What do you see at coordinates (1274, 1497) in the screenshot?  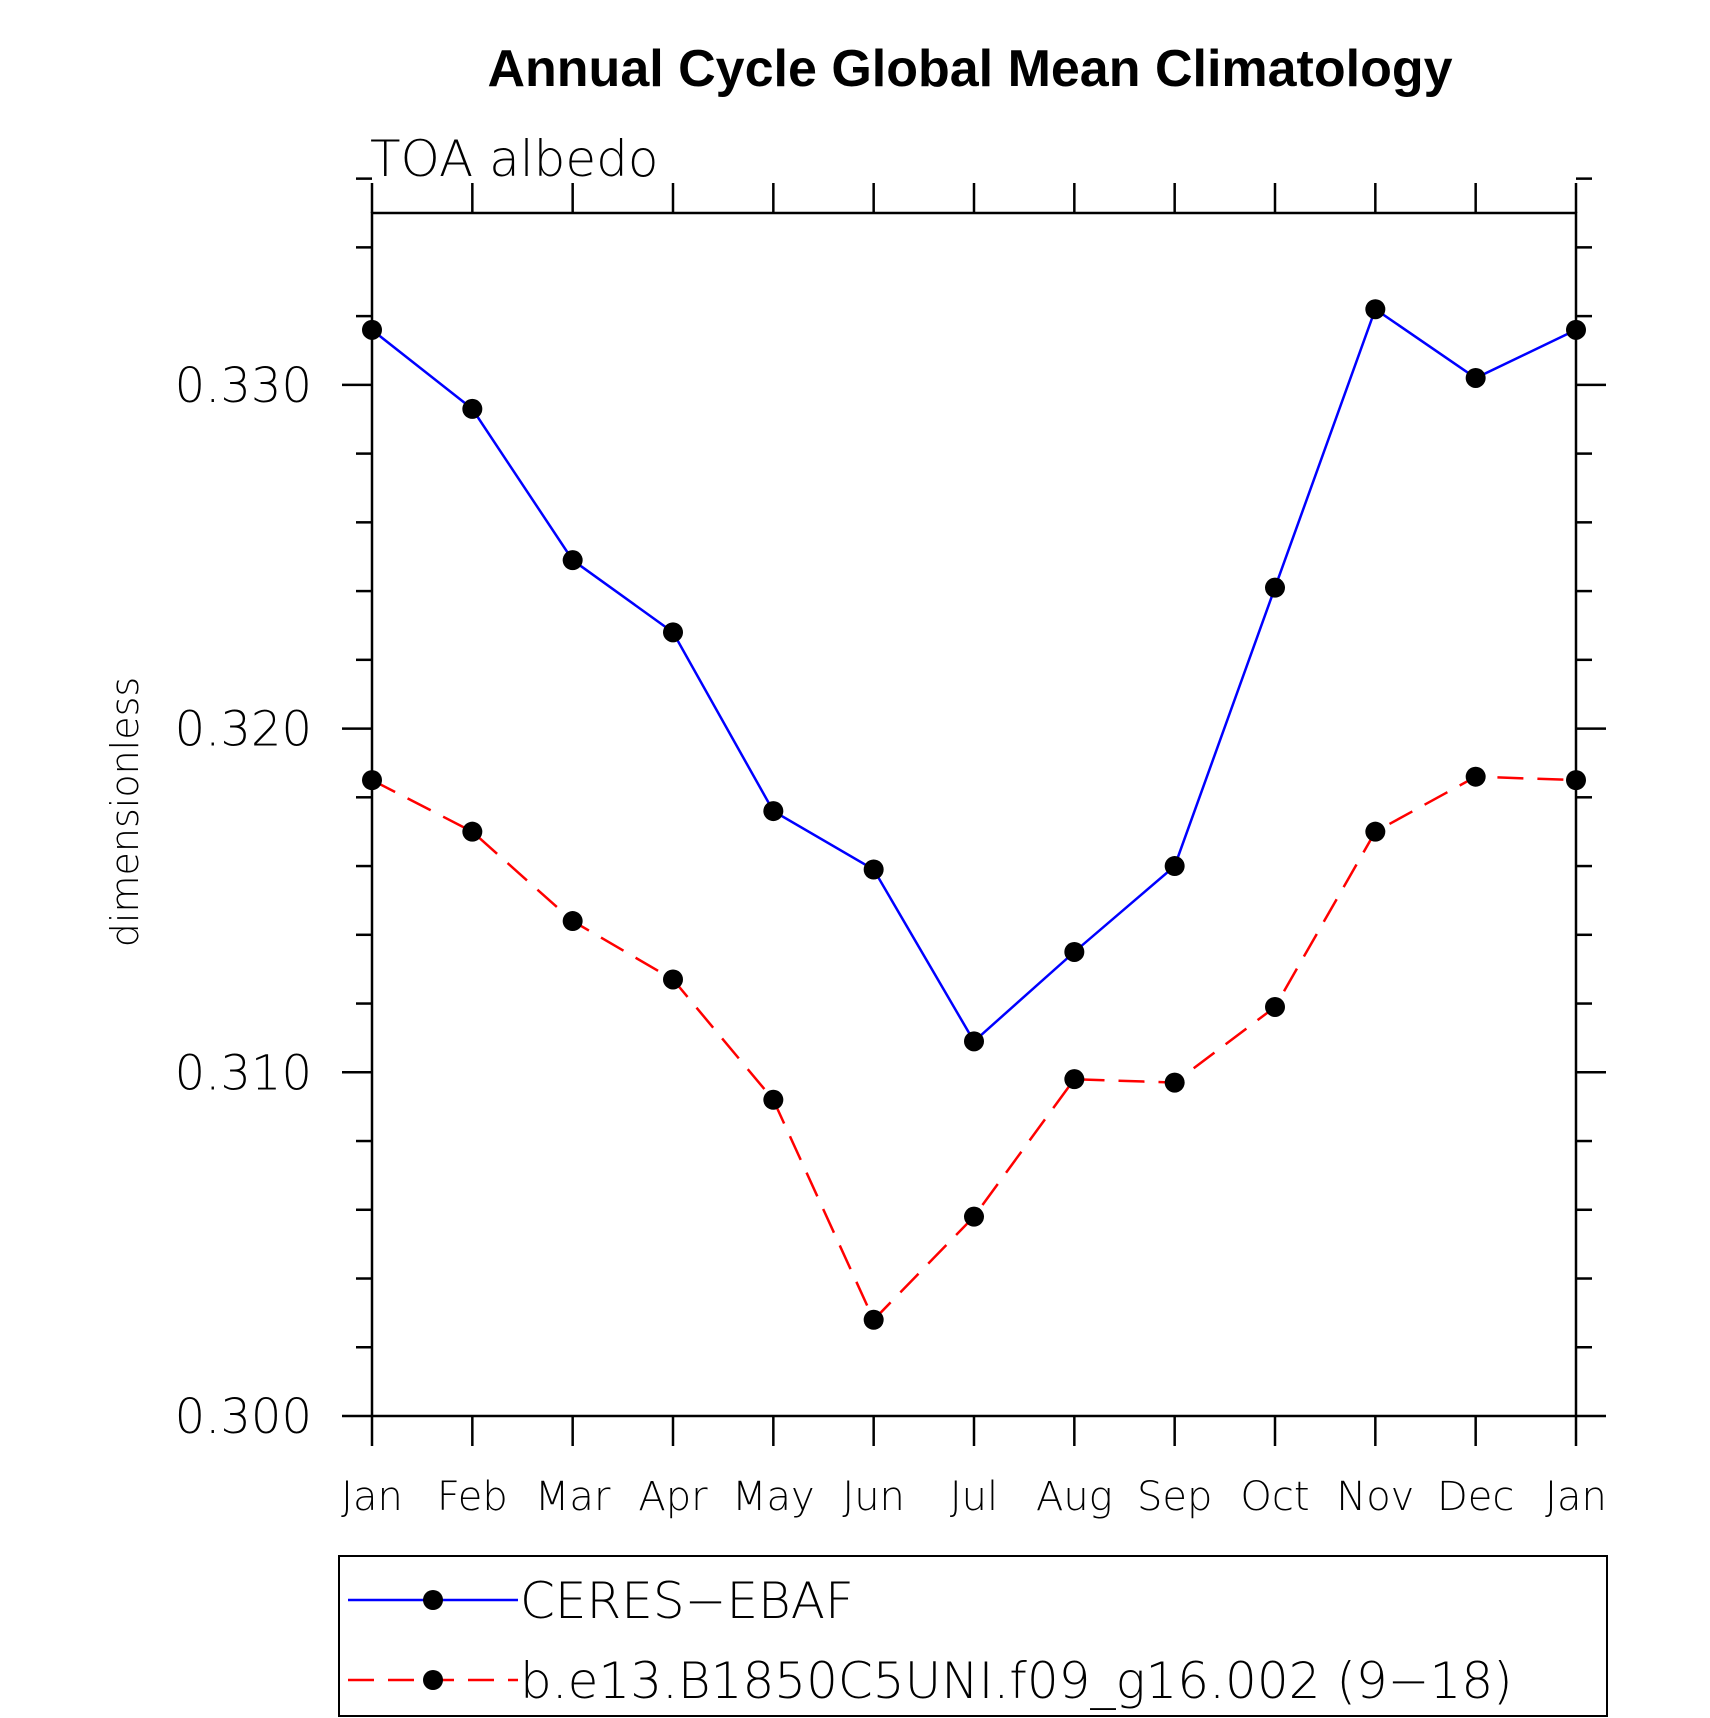 I see `x-tick-label: Oct` at bounding box center [1274, 1497].